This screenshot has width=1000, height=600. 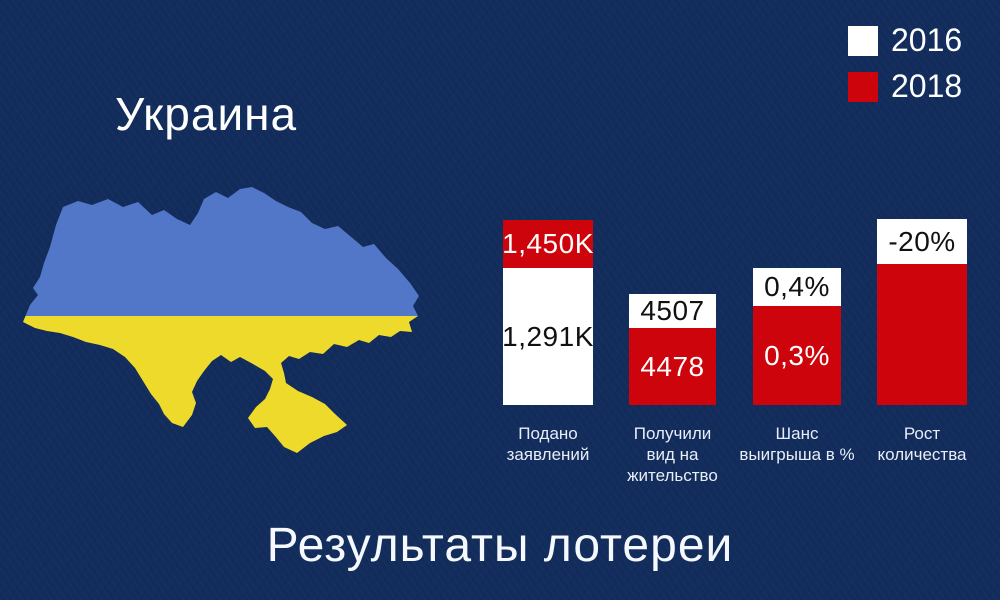 I want to click on legend-swatch-2018, so click(x=863, y=86).